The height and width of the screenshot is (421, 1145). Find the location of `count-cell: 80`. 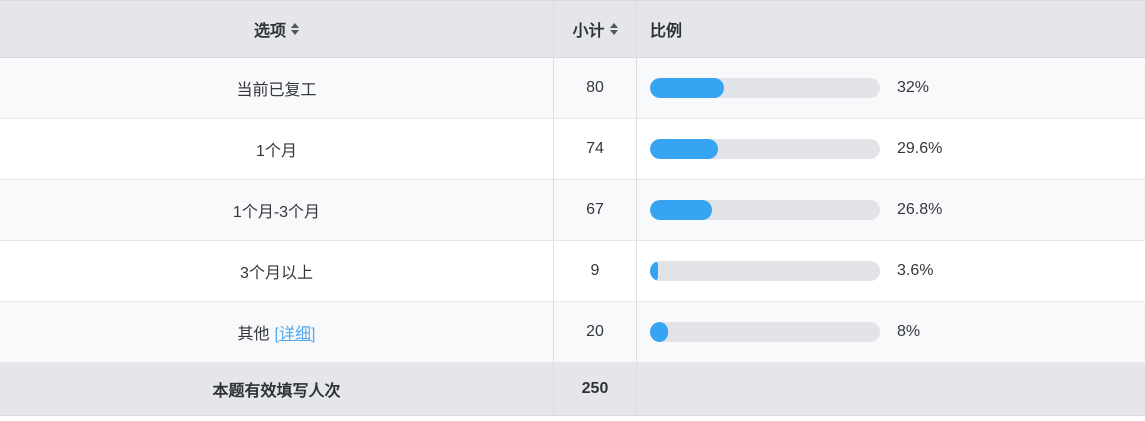

count-cell: 80 is located at coordinates (595, 88).